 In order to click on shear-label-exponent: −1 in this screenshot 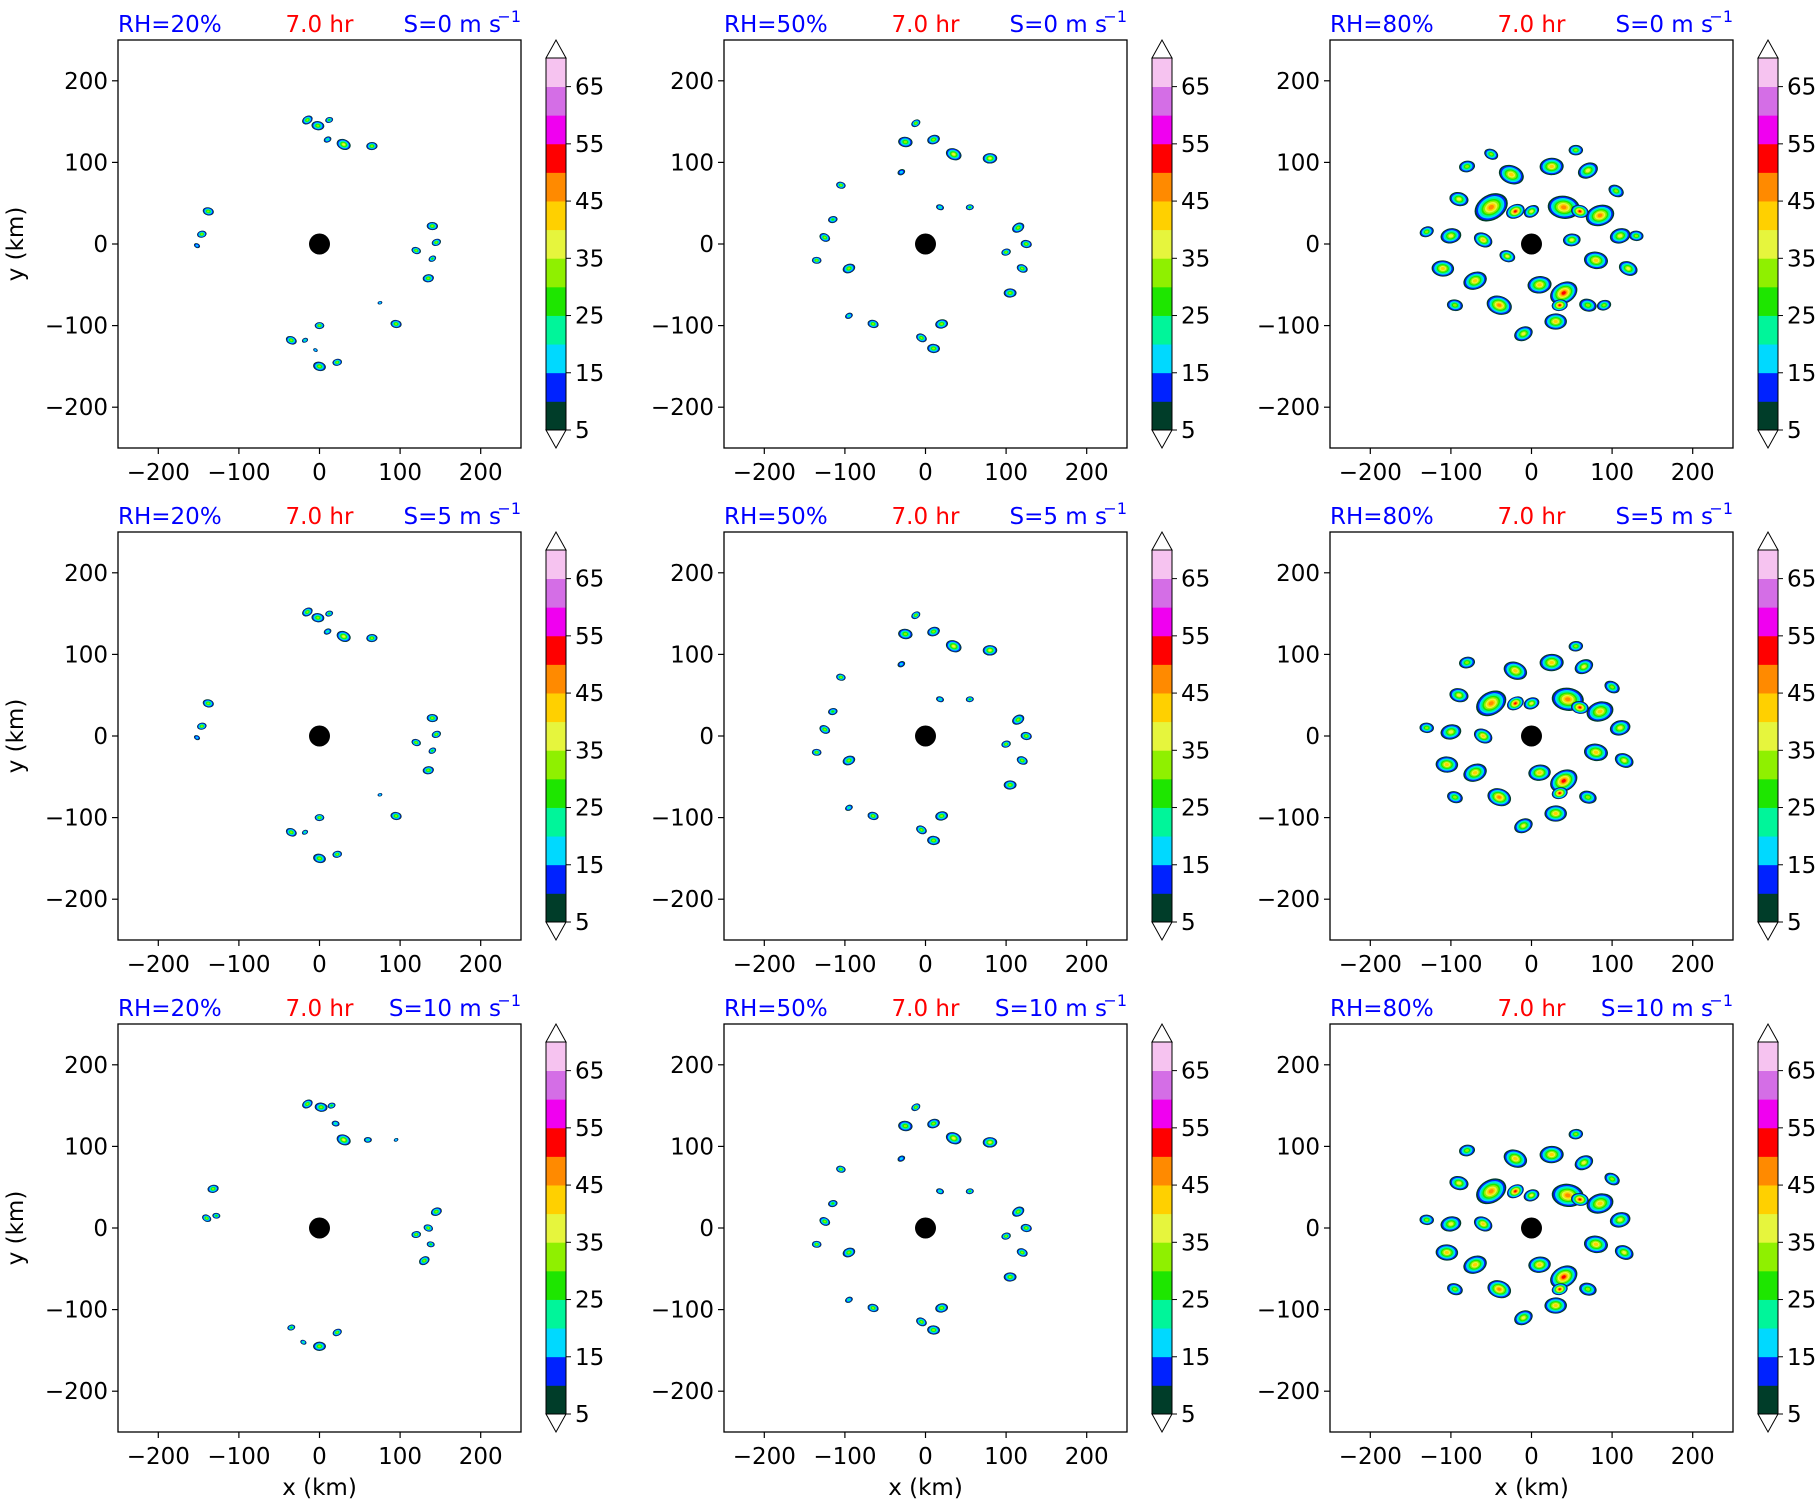, I will do `click(1721, 508)`.